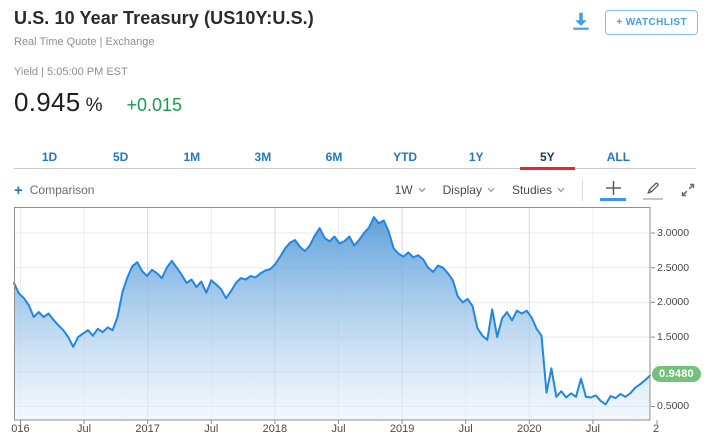  I want to click on tabs-divider, so click(355, 168).